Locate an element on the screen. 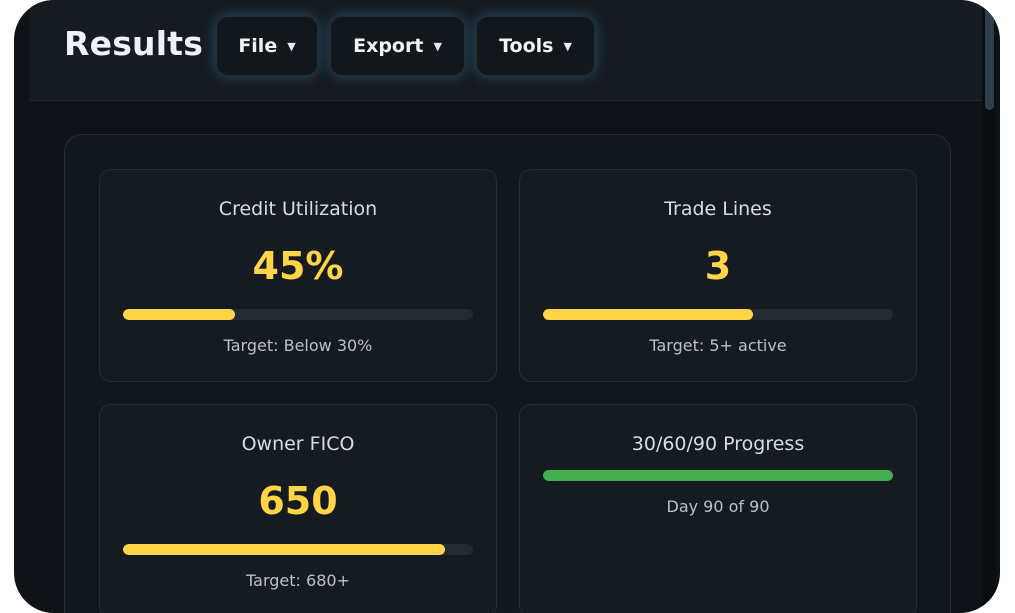 This screenshot has width=1015, height=613. card-title: 30/60/90 Progress is located at coordinates (718, 444).